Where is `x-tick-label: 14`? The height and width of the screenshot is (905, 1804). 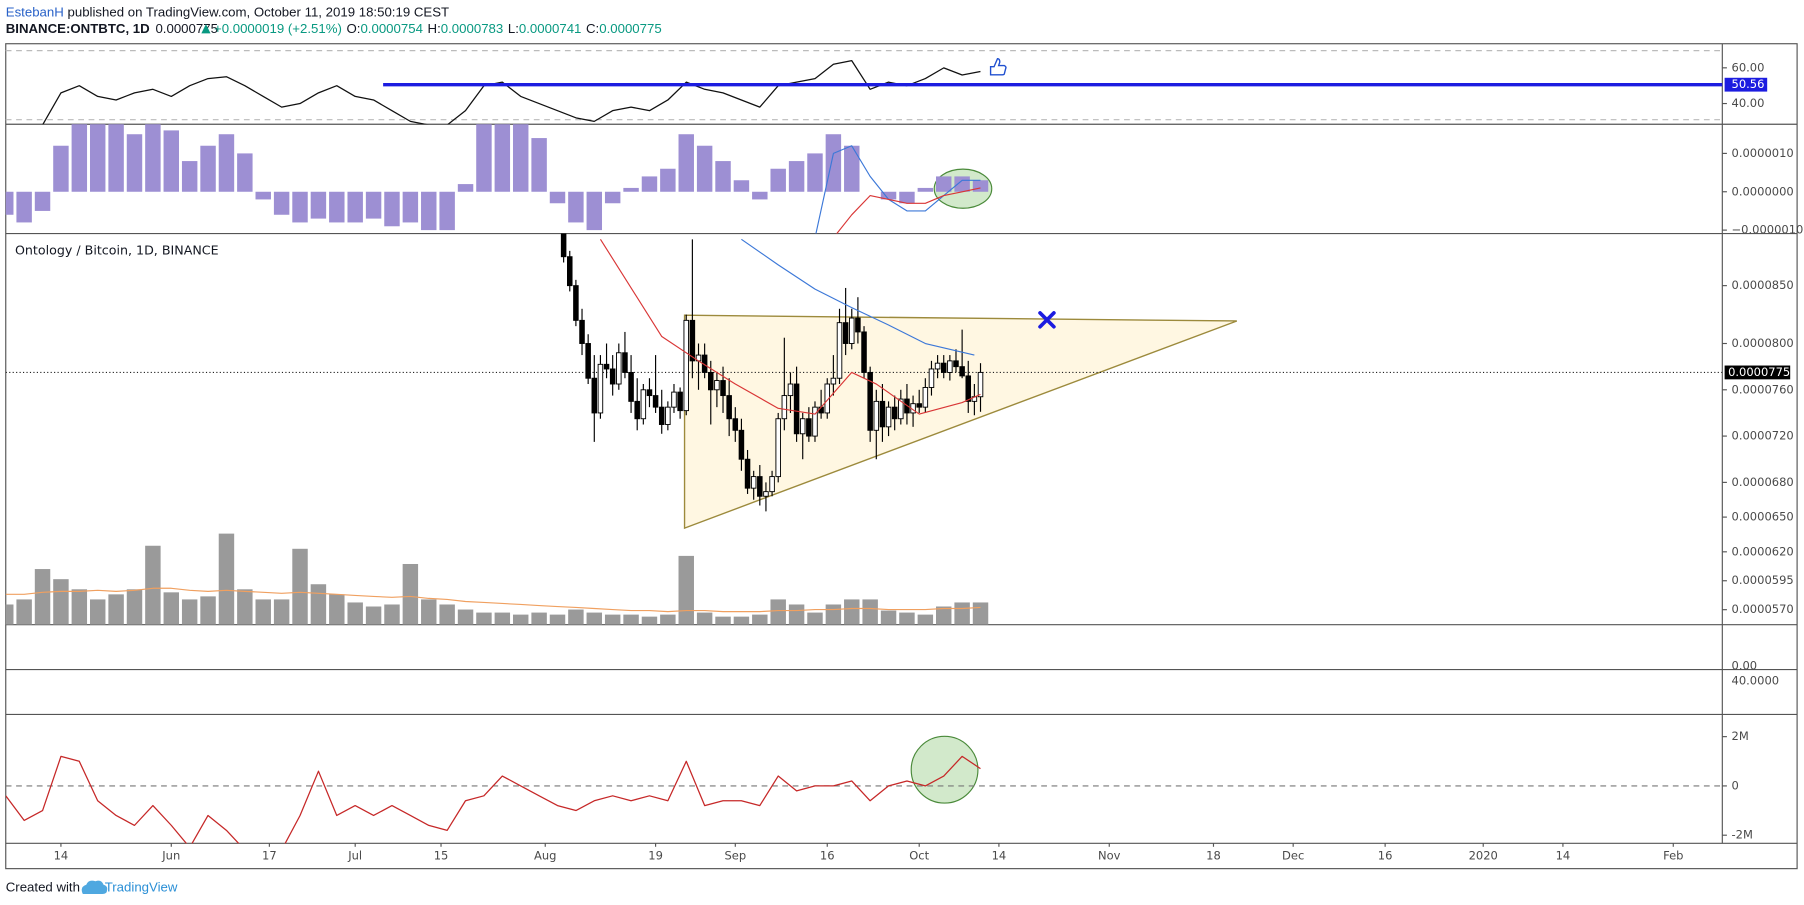 x-tick-label: 14 is located at coordinates (1563, 855).